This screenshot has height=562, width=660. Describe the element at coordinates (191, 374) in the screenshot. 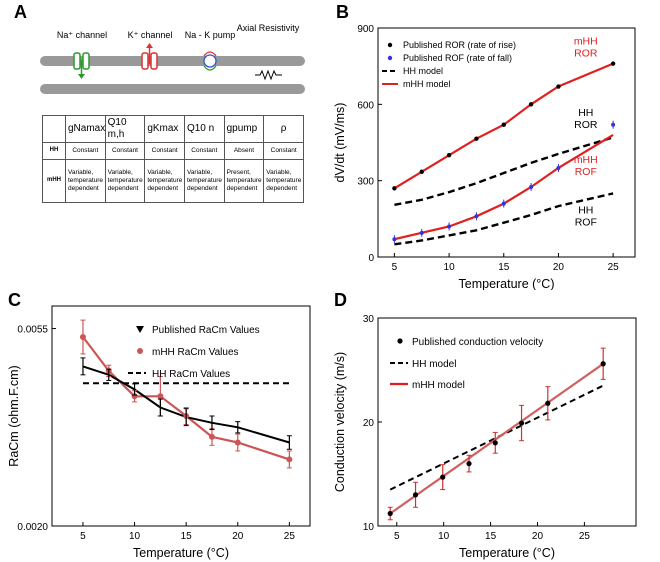

I see `legend-label: HH RaCm Values` at that location.